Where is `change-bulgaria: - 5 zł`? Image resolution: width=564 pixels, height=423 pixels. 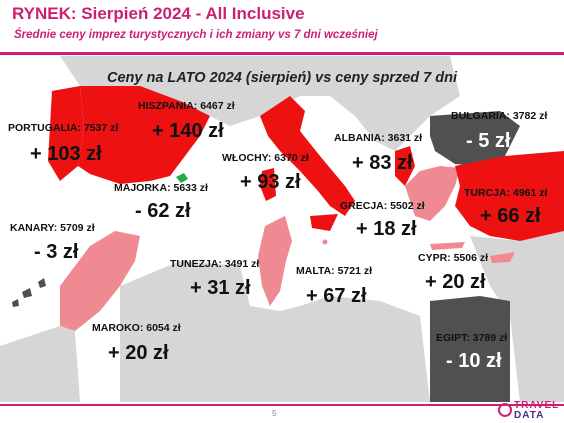
change-bulgaria: - 5 zł is located at coordinates (488, 141).